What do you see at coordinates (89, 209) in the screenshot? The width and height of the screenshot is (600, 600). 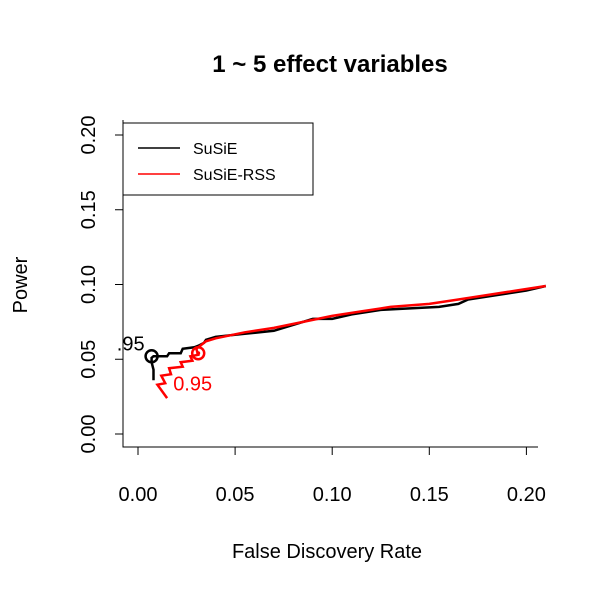 I see `y-tick-label: 0.15` at bounding box center [89, 209].